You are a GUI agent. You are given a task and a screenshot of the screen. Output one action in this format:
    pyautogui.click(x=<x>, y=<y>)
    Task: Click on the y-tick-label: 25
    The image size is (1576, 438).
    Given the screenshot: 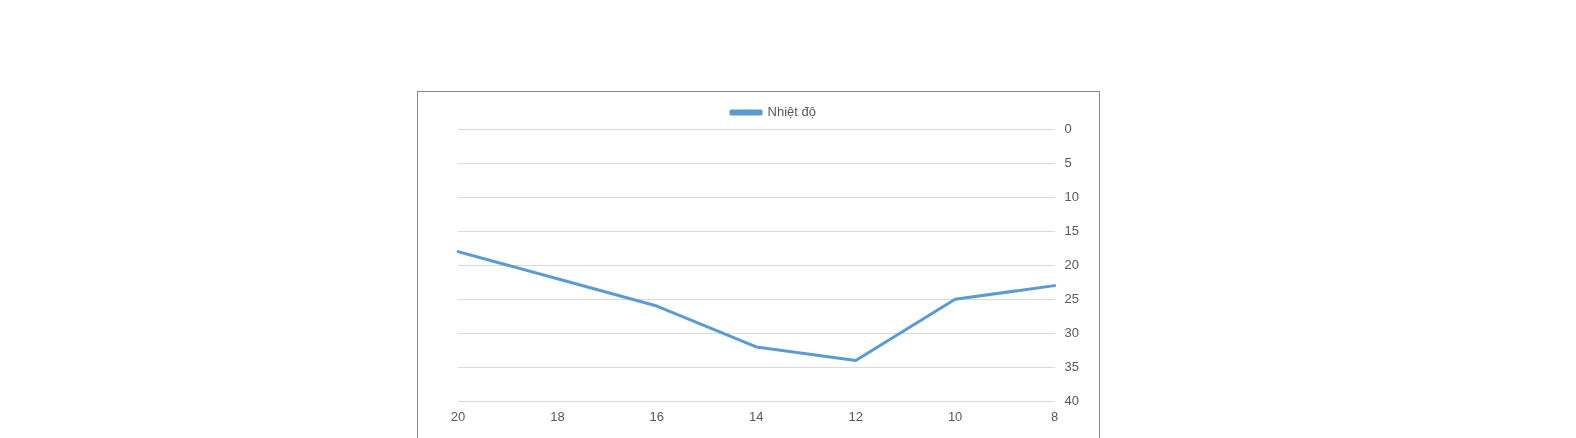 What is the action you would take?
    pyautogui.click(x=1072, y=298)
    